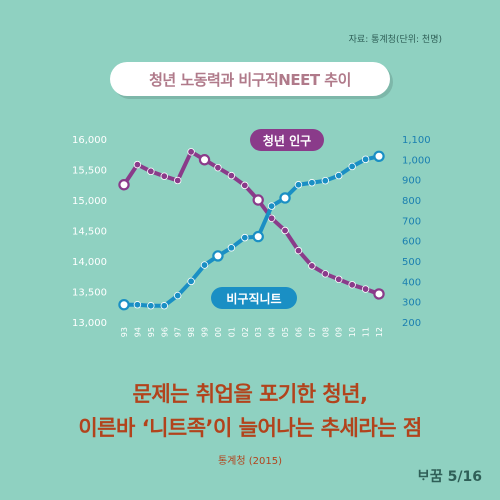 Image resolution: width=500 pixels, height=500 pixels. Describe the element at coordinates (411, 242) in the screenshot. I see `right-tick-label: 600` at that location.